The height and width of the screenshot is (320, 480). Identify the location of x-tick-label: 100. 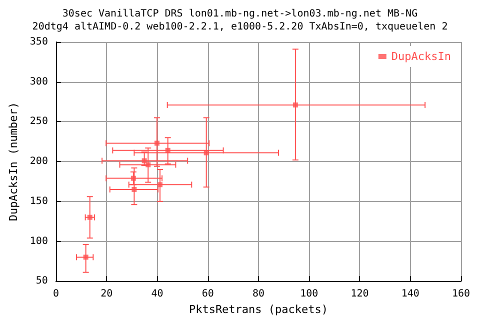
(309, 294).